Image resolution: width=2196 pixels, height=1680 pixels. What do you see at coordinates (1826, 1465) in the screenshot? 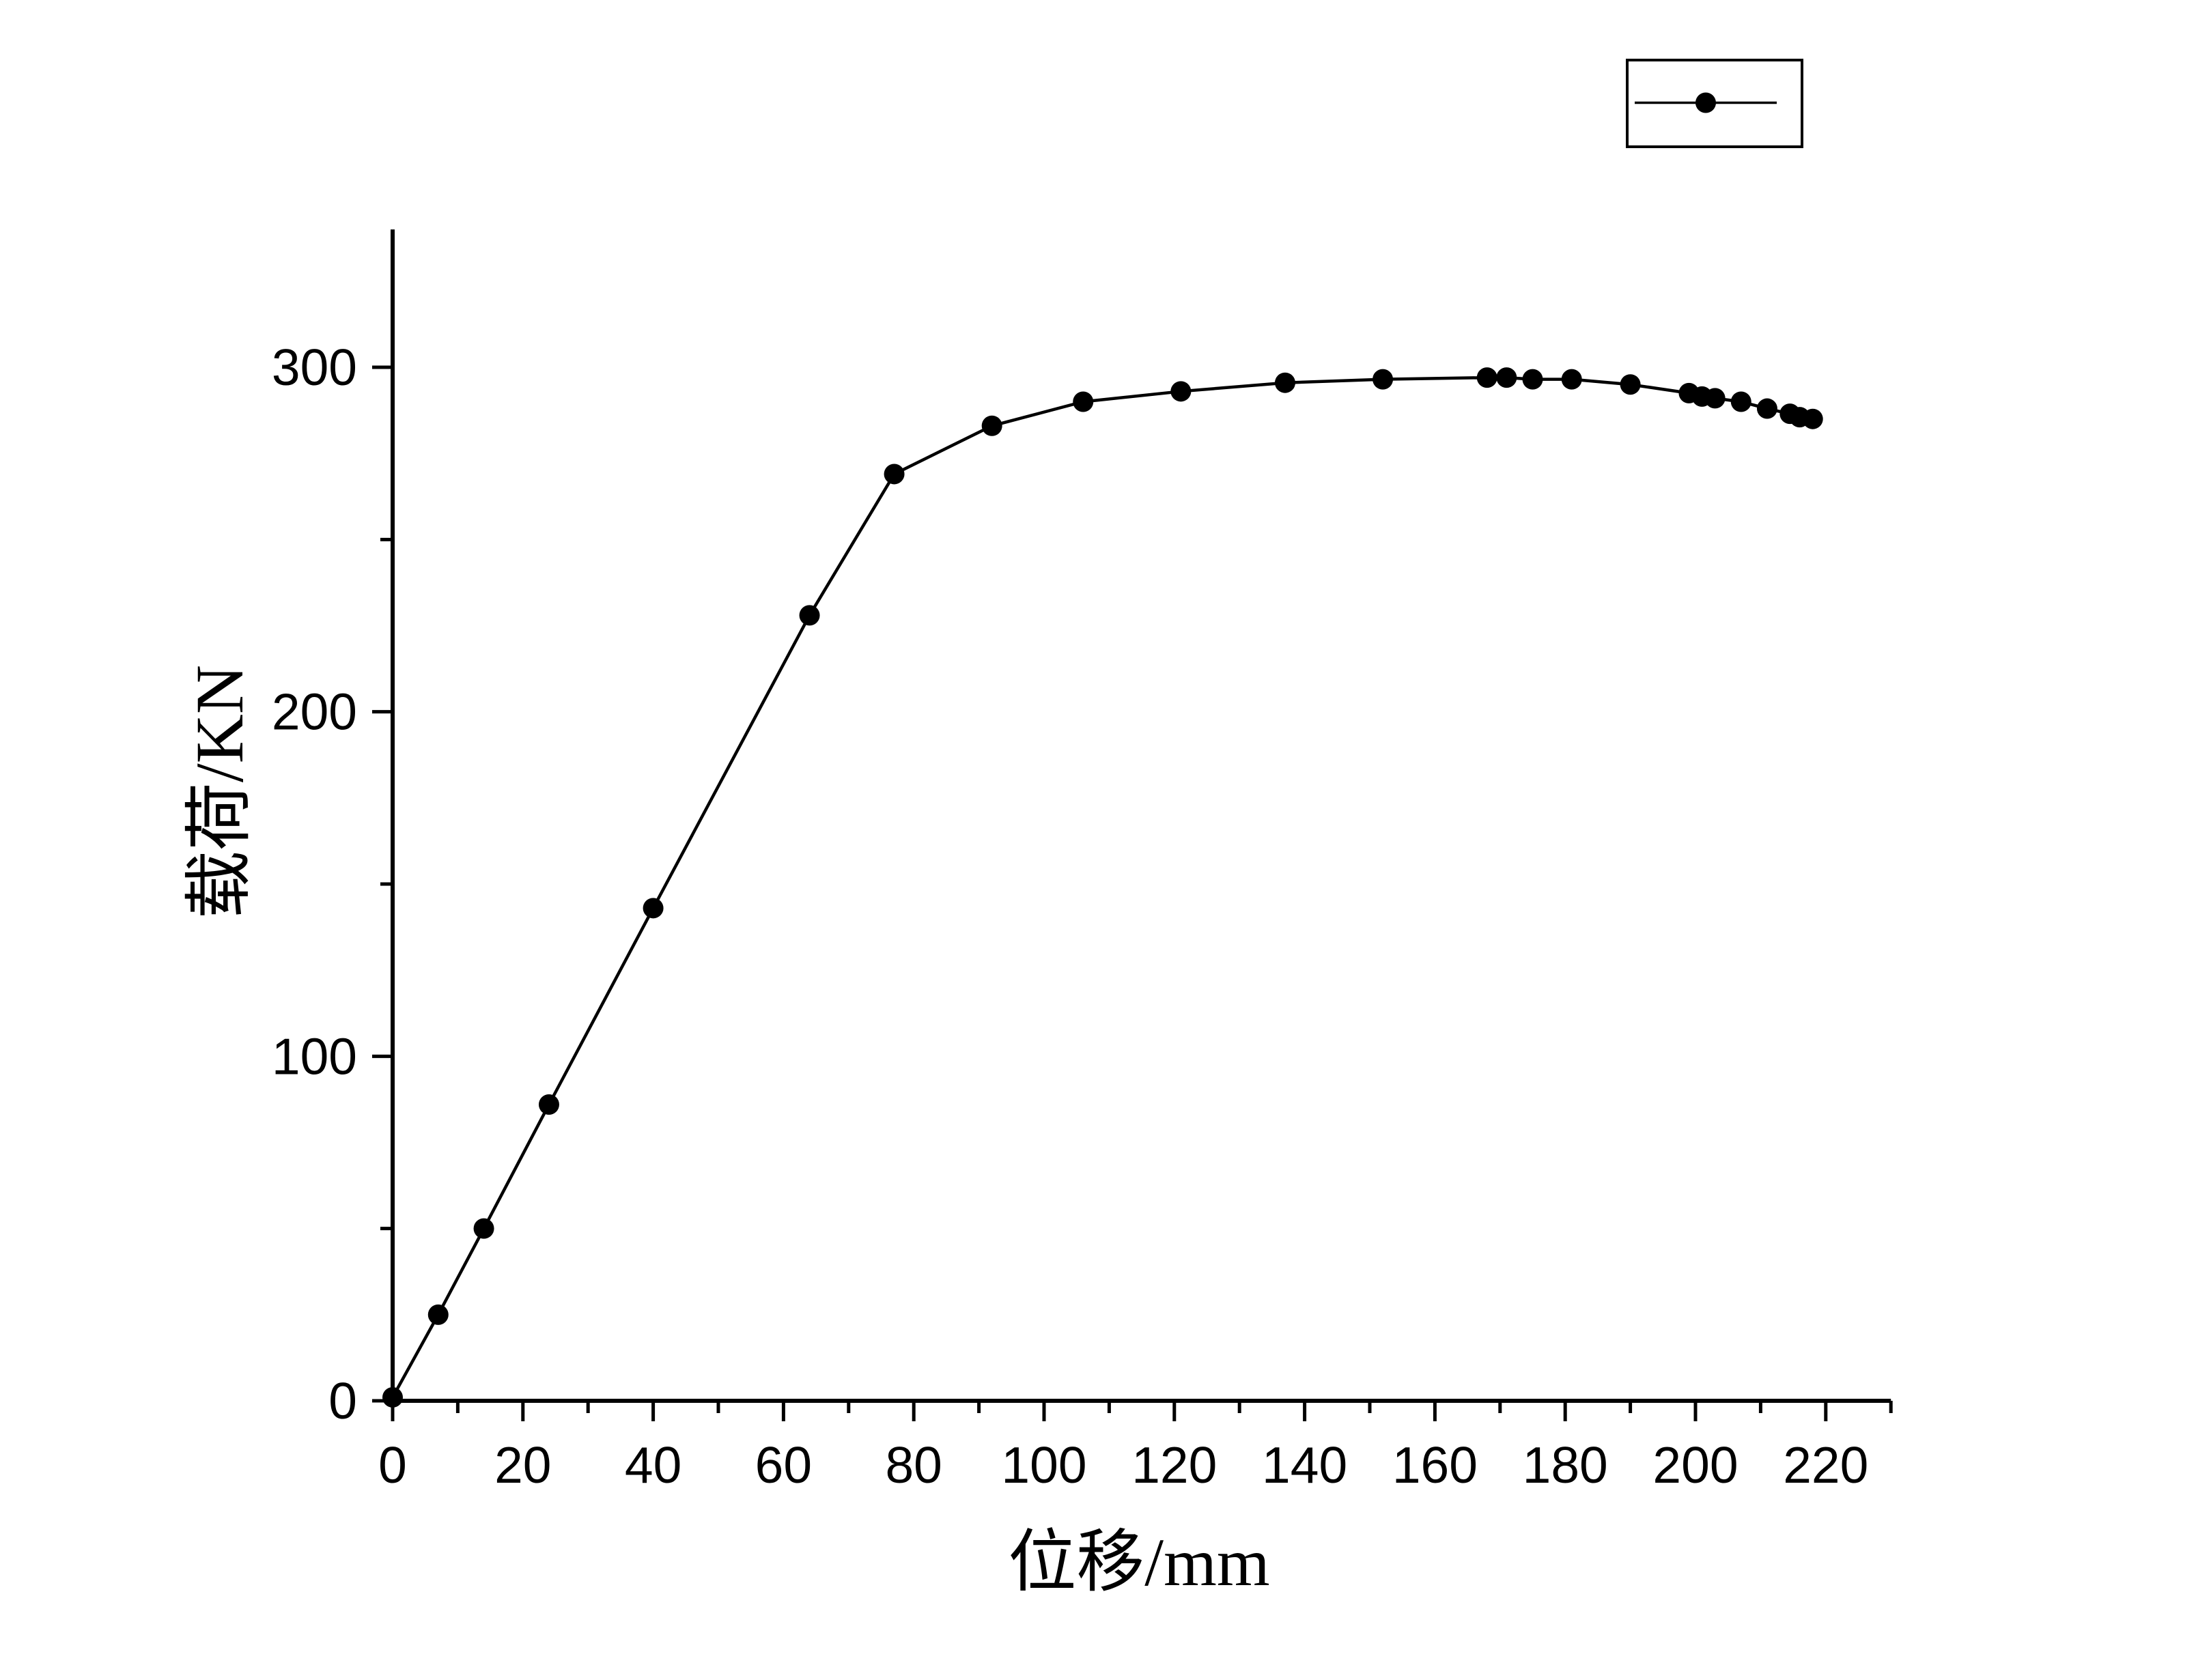
I see `x-tick-label: 220` at bounding box center [1826, 1465].